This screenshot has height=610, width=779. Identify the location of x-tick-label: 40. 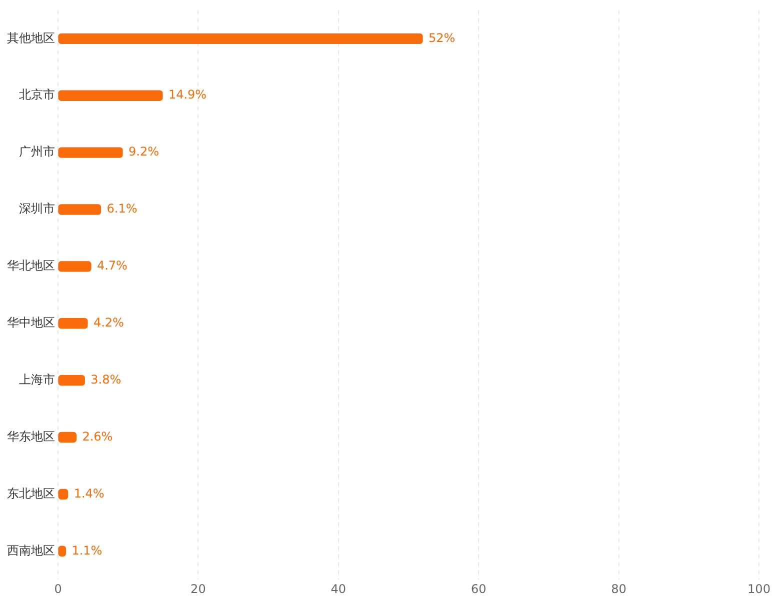
(338, 589).